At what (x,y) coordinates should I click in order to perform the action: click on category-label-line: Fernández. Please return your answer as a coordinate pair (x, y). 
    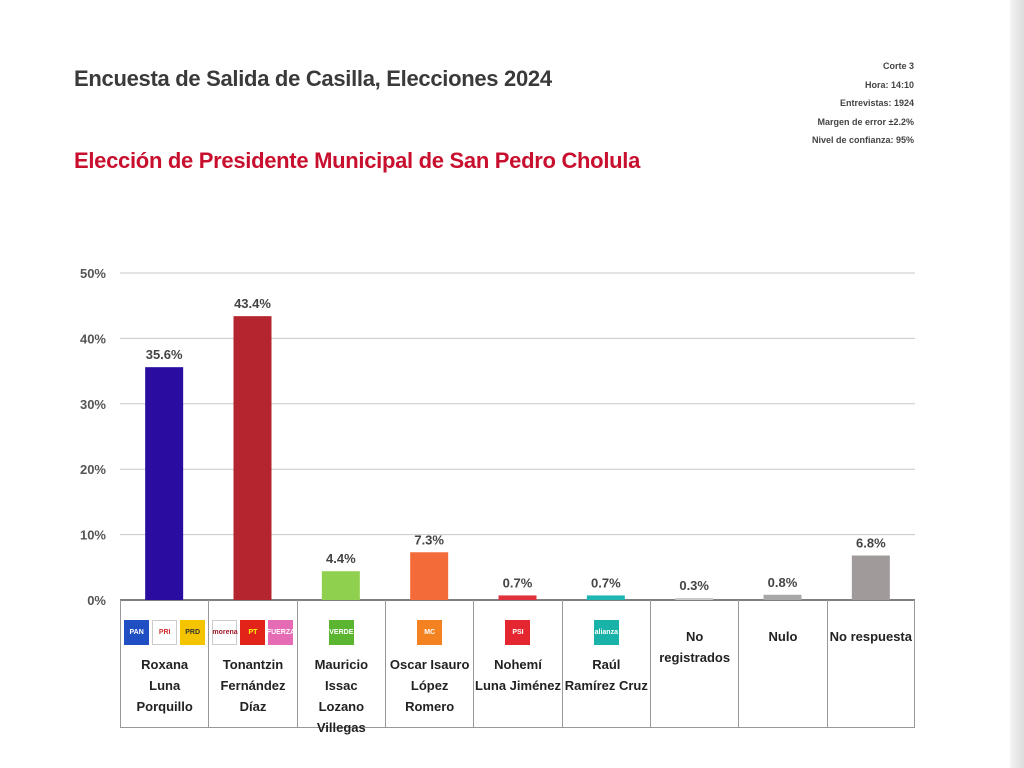
    Looking at the image, I should click on (253, 685).